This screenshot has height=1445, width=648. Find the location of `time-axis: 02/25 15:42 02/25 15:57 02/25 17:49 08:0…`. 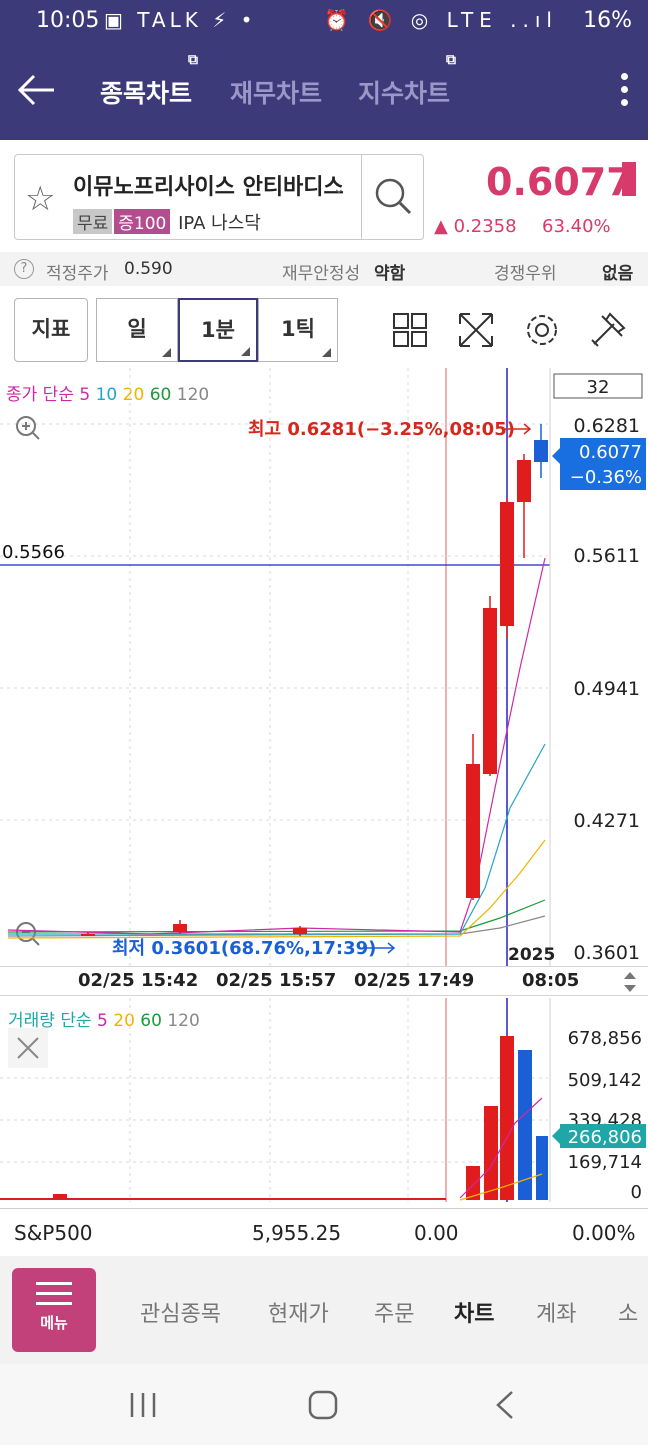

time-axis: 02/25 15:42 02/25 15:57 02/25 17:49 08:0… is located at coordinates (324, 981).